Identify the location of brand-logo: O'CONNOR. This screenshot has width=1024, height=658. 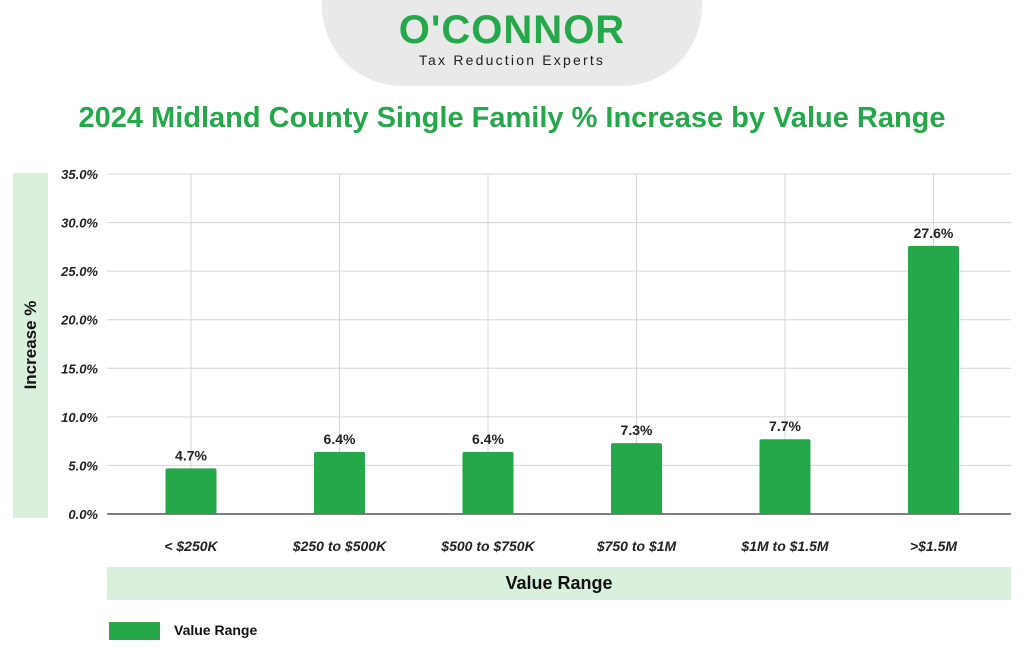
(512, 30).